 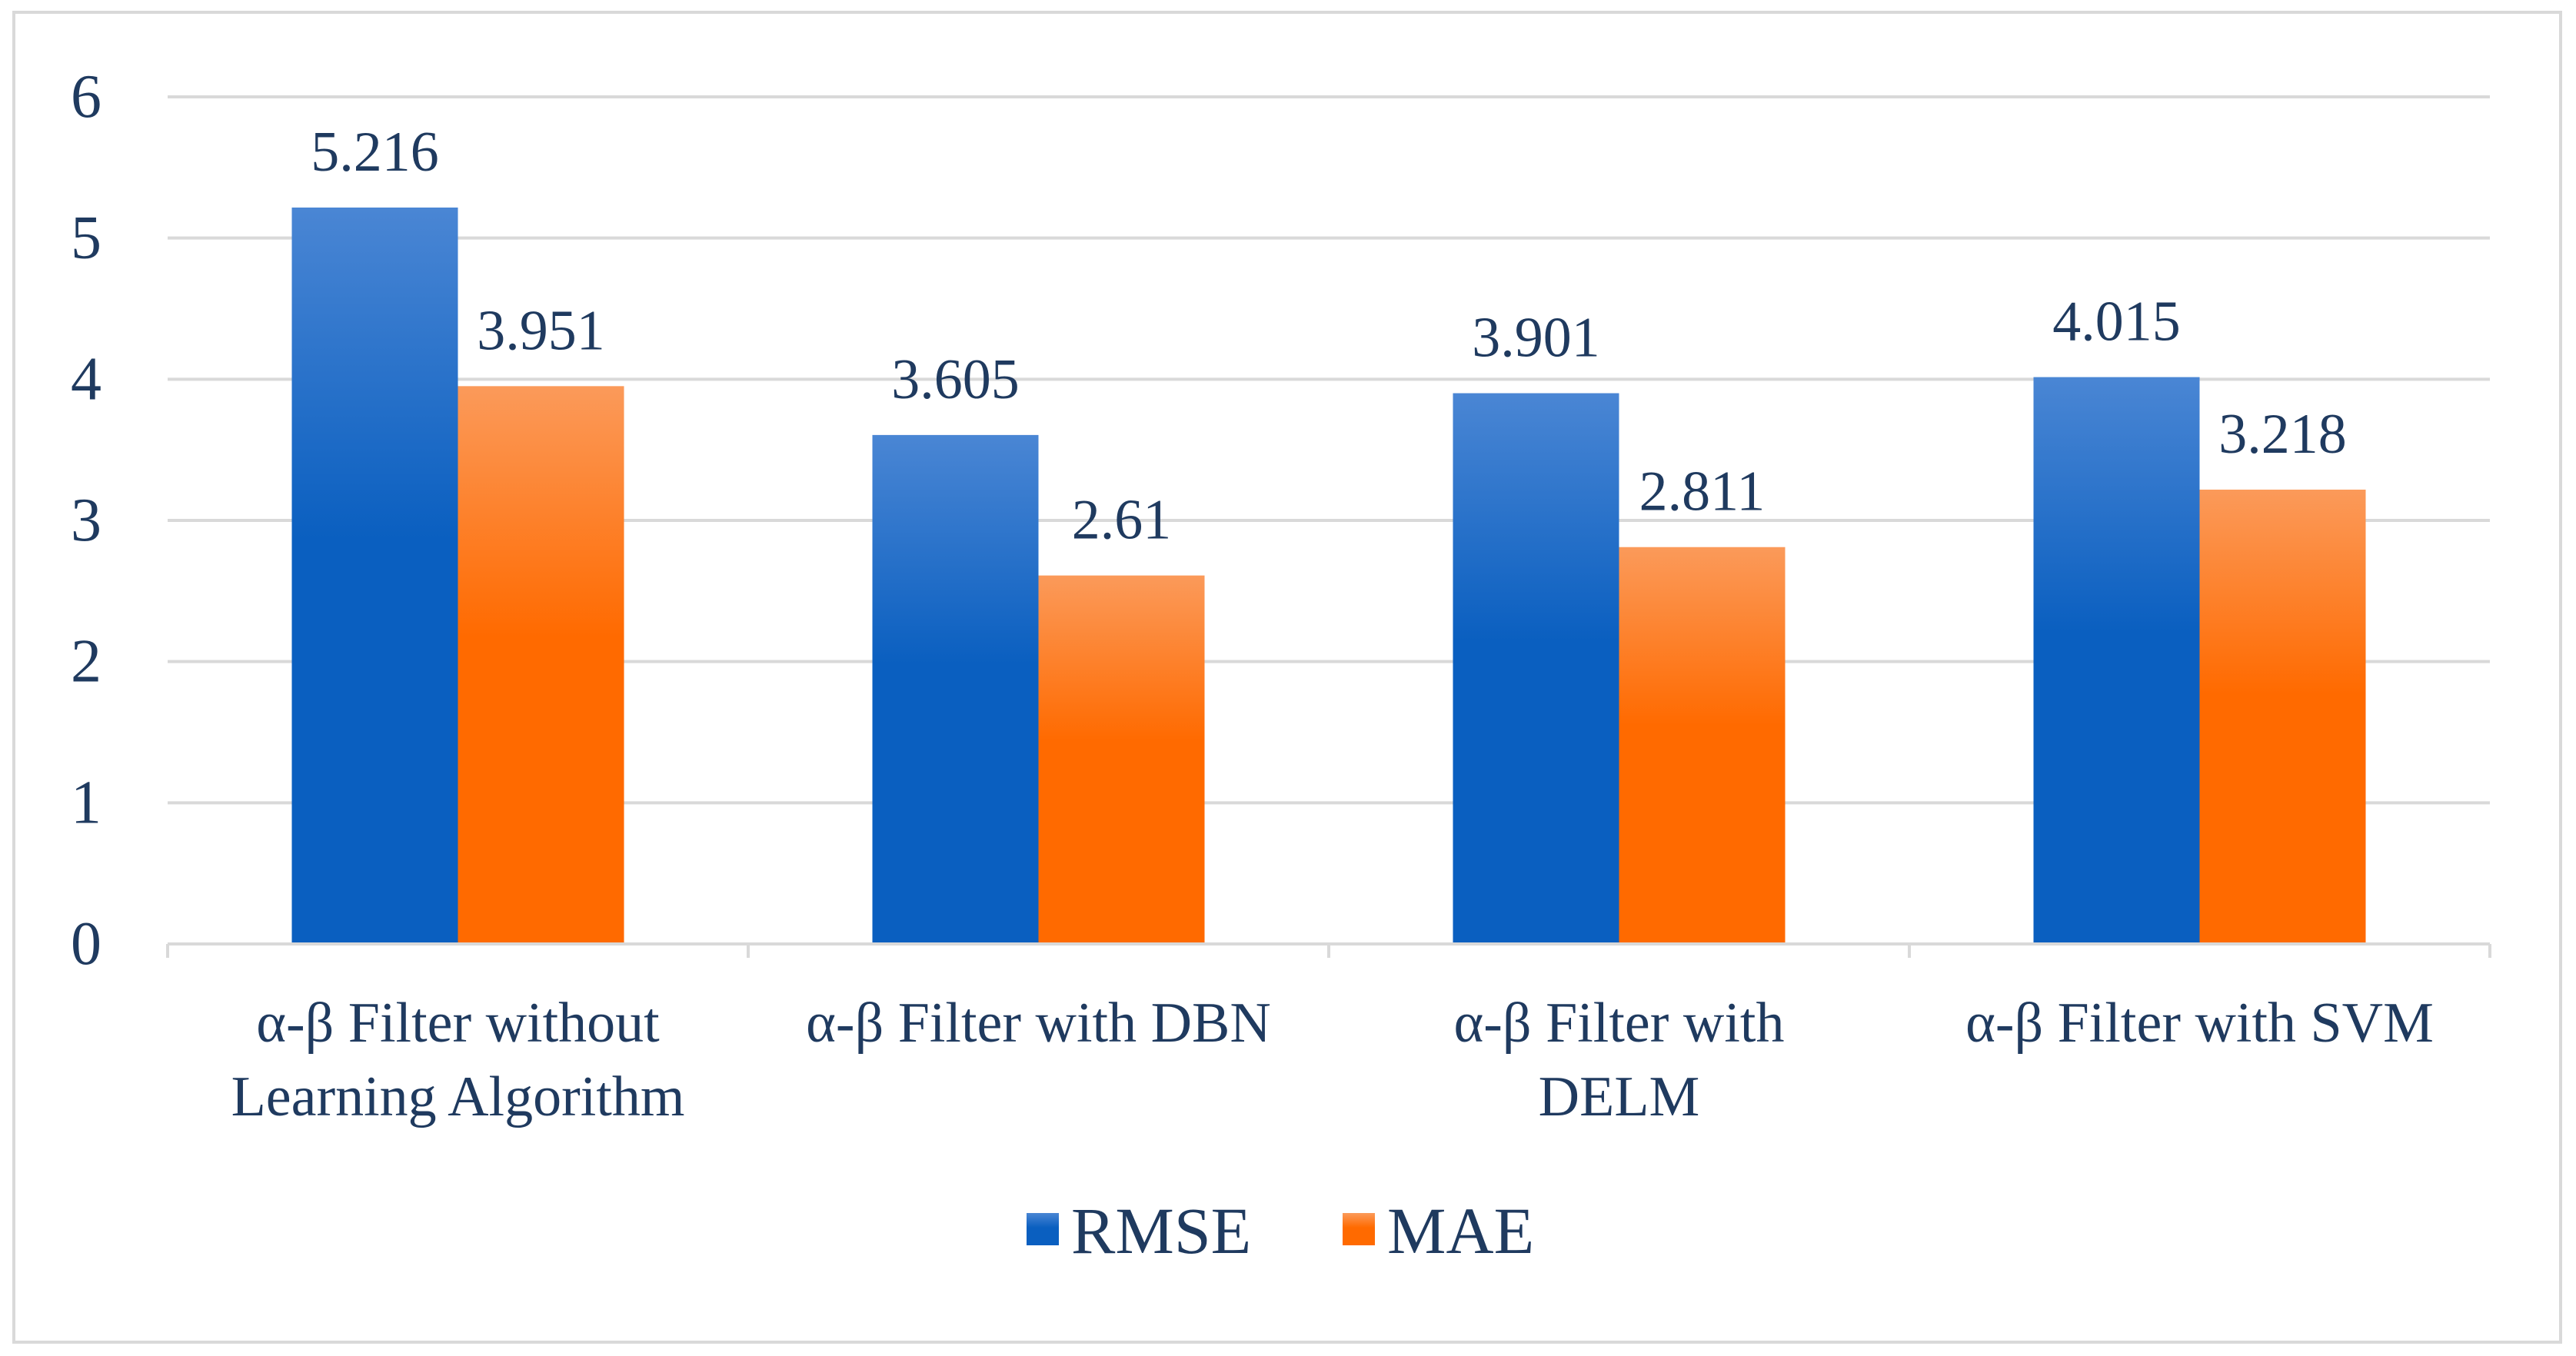 I want to click on legend-swatch-mae, so click(x=1359, y=1229).